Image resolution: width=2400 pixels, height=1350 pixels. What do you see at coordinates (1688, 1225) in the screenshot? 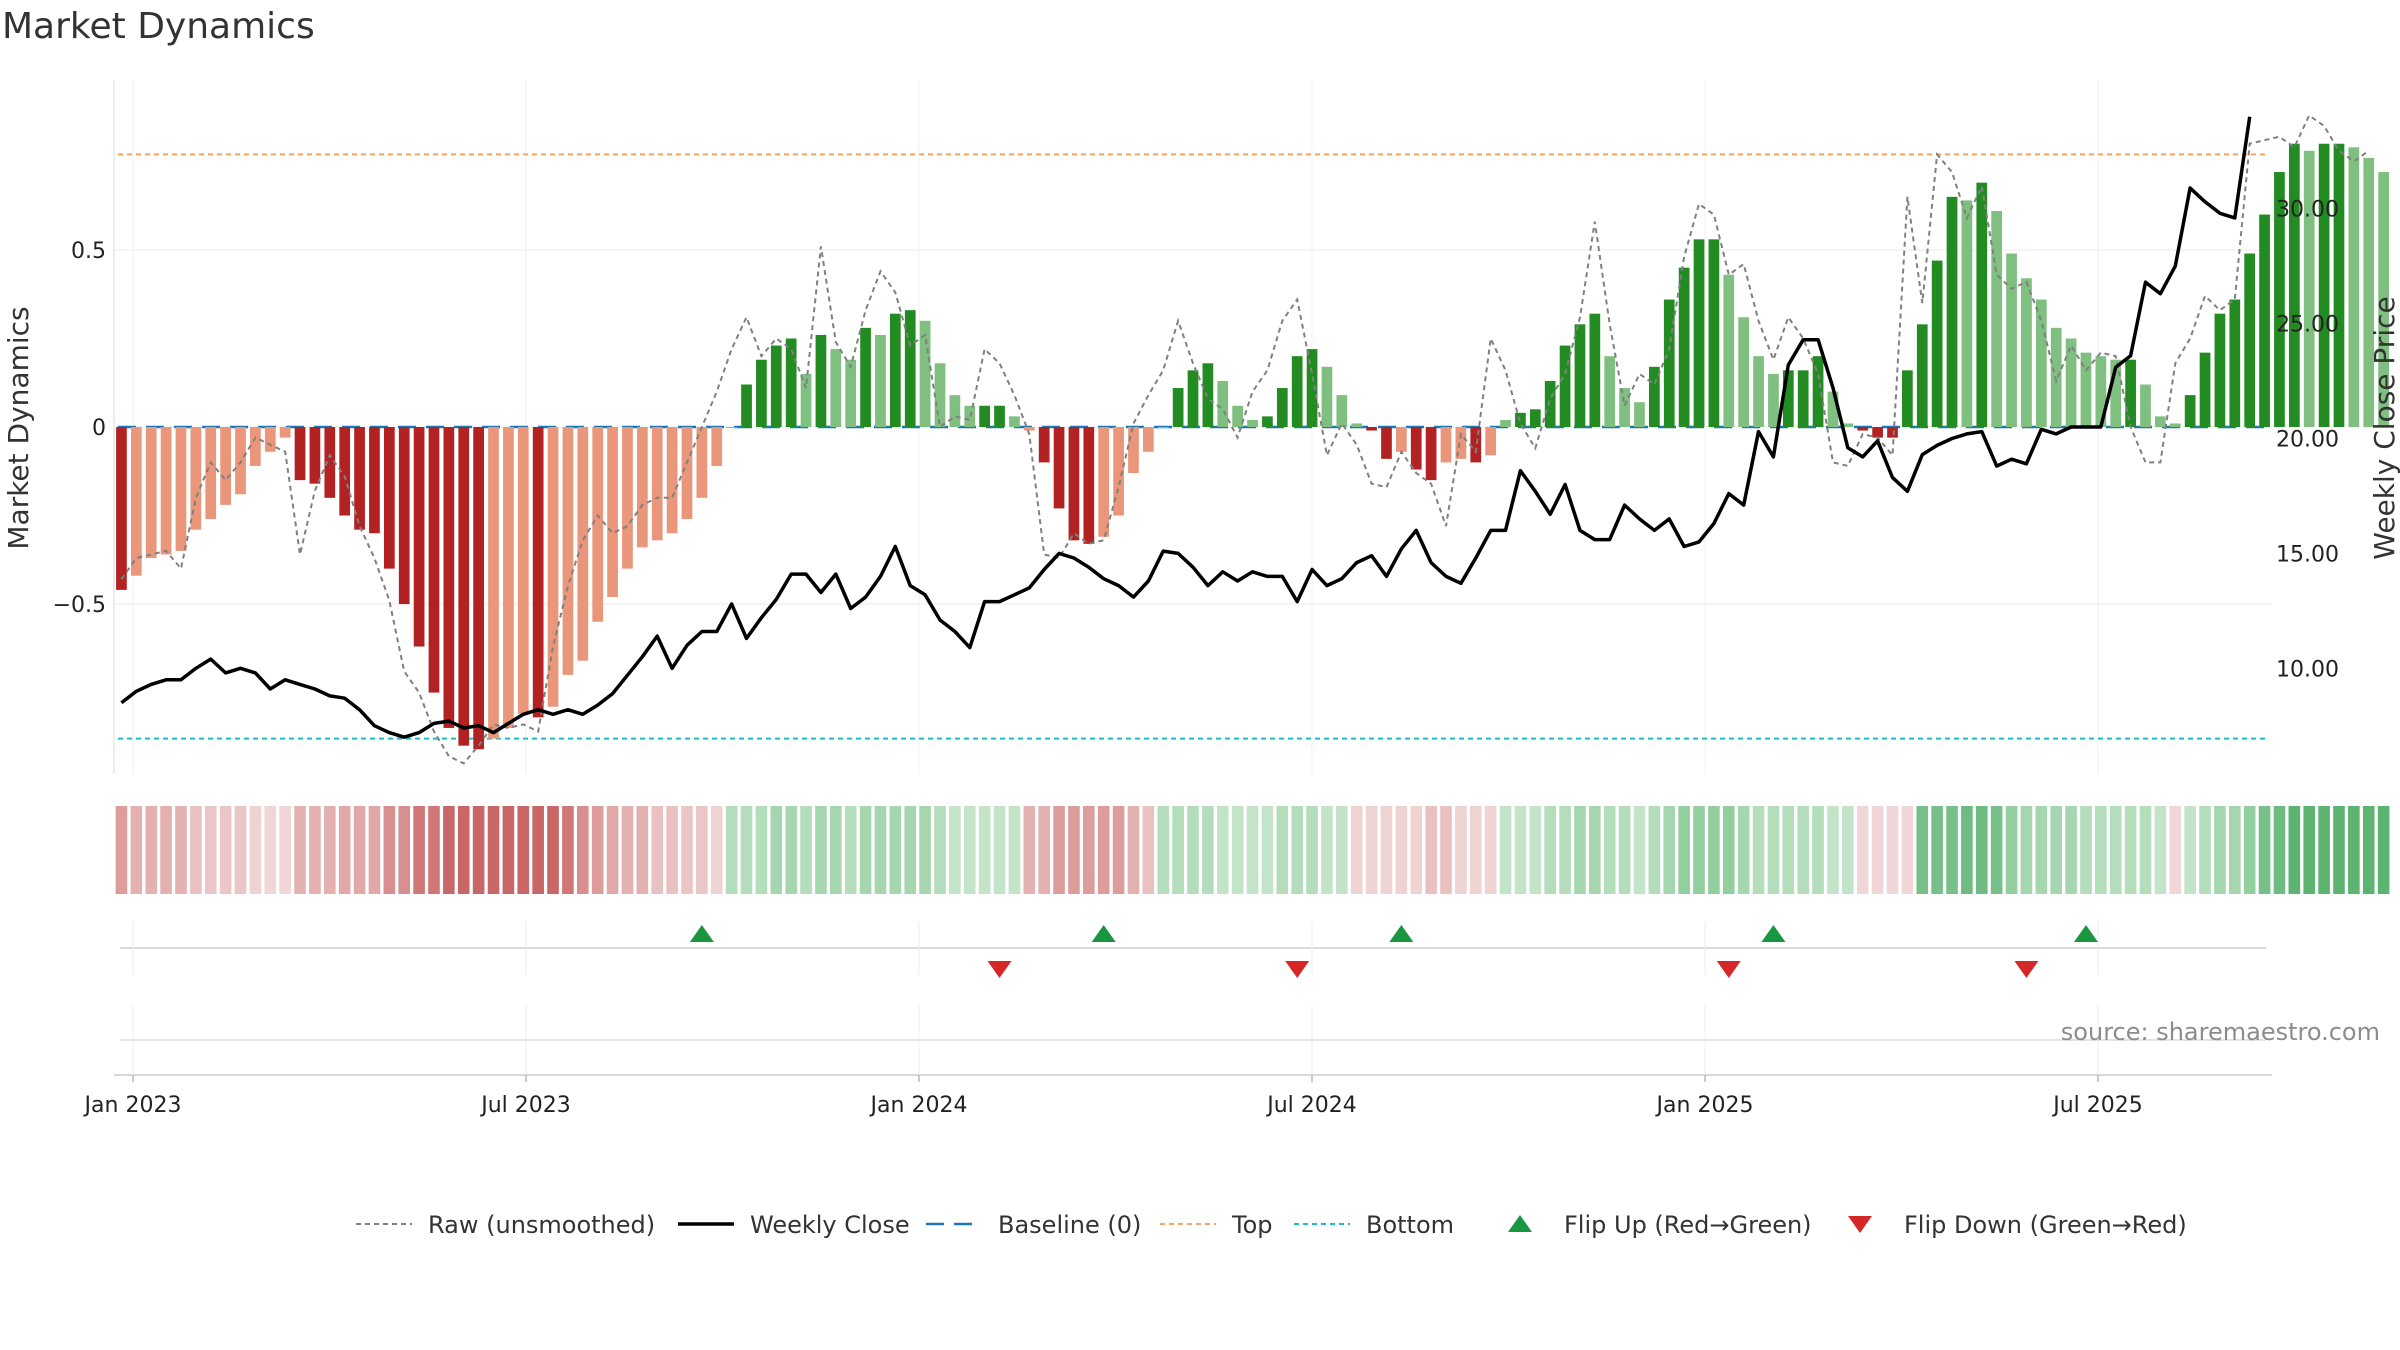
I see `legend-label: Flip Up (Red→Green)` at bounding box center [1688, 1225].